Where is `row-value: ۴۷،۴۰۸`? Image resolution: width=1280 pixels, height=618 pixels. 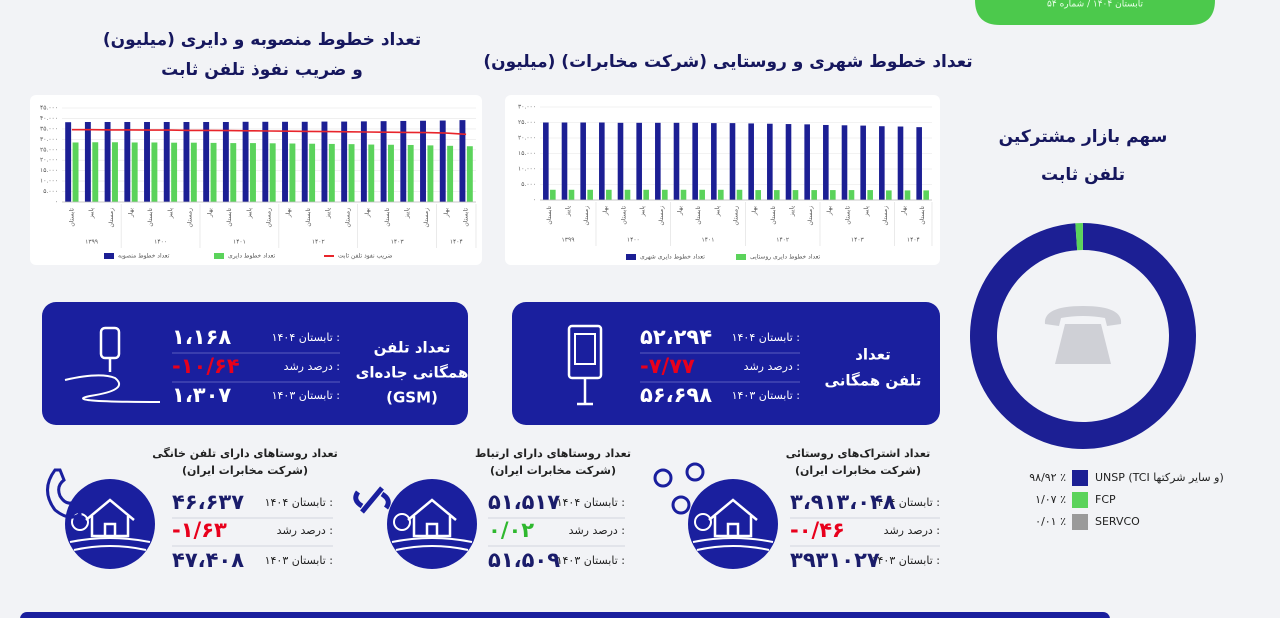
row-value: ۴۷،۴۰۸ is located at coordinates (208, 560).